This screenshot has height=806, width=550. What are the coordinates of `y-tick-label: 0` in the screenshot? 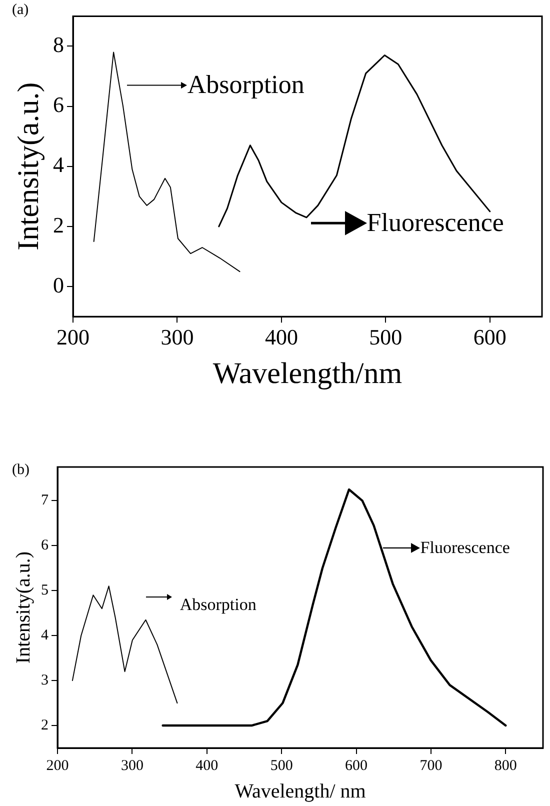 It's located at (58, 285).